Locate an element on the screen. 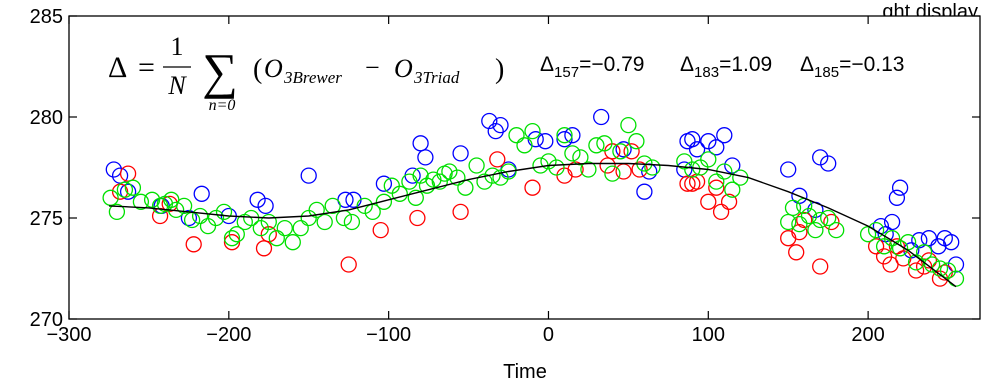 Image resolution: width=981 pixels, height=385 pixels. x-tick-label: 200 is located at coordinates (867, 335).